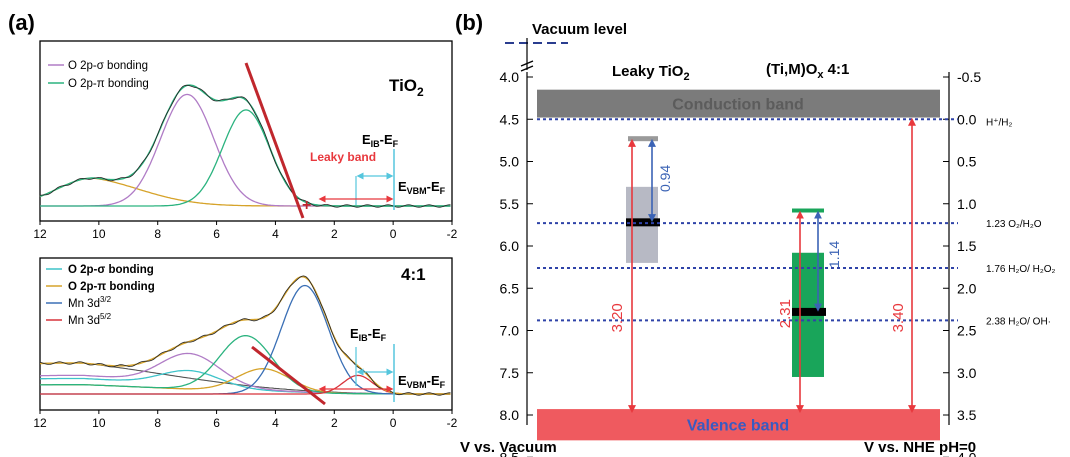 The height and width of the screenshot is (457, 1070). I want to click on vacuum-level-label: Vacuum level, so click(579, 29).